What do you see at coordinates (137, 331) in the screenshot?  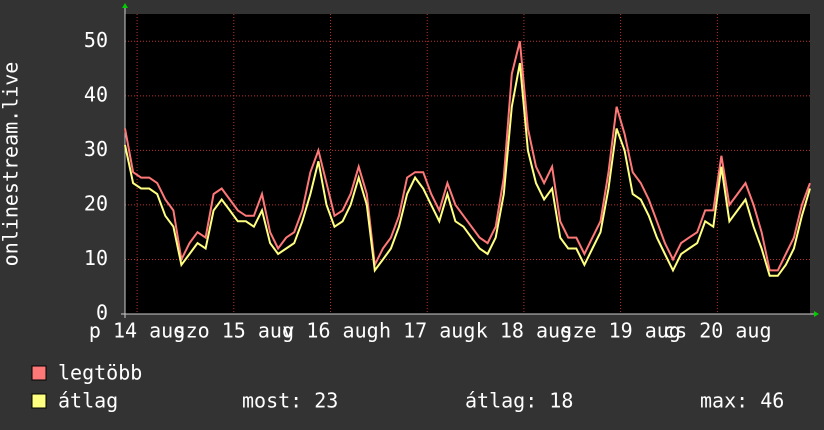 I see `x-tick-label: p 14 aug` at bounding box center [137, 331].